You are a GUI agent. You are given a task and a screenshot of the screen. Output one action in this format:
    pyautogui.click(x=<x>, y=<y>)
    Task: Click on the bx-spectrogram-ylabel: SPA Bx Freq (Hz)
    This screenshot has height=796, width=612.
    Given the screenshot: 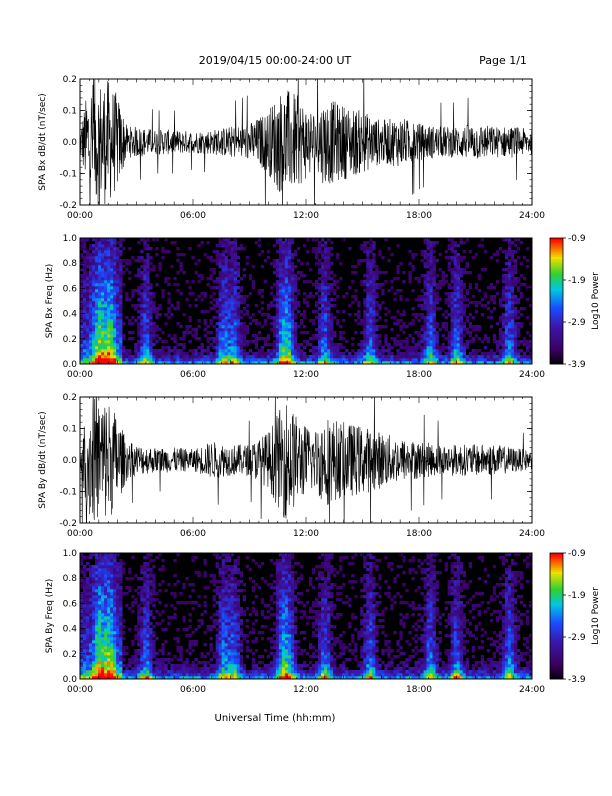 What is the action you would take?
    pyautogui.click(x=50, y=301)
    